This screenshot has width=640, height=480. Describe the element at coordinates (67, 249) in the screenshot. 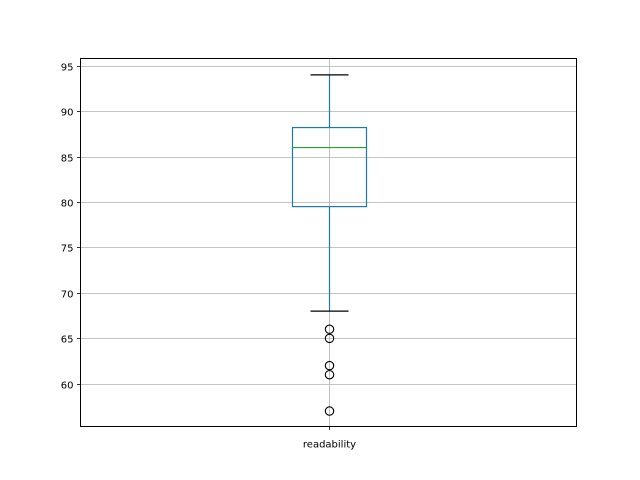

I see `y-tick-label: 75` at that location.